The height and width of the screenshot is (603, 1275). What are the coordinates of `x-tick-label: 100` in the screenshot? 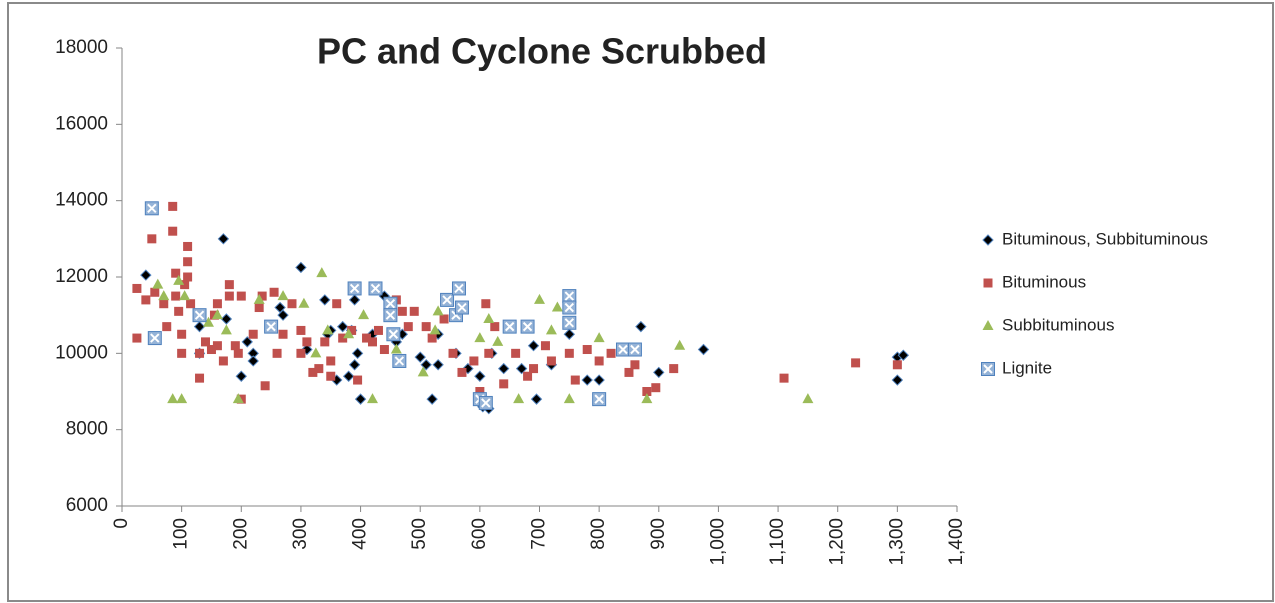 It's located at (181, 534).